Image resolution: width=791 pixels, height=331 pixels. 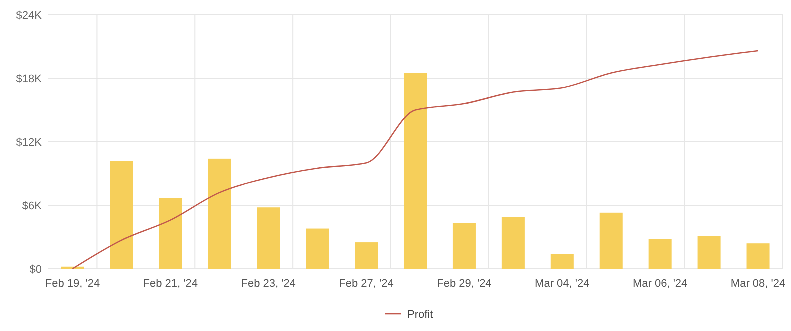 What do you see at coordinates (366, 284) in the screenshot?
I see `x-tick-label: Feb 27, '24` at bounding box center [366, 284].